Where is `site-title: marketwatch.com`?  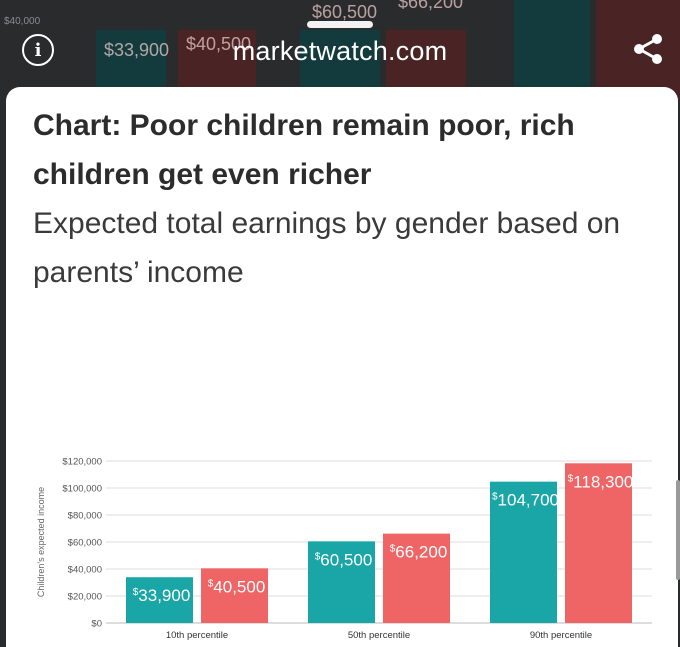
site-title: marketwatch.com is located at coordinates (340, 51).